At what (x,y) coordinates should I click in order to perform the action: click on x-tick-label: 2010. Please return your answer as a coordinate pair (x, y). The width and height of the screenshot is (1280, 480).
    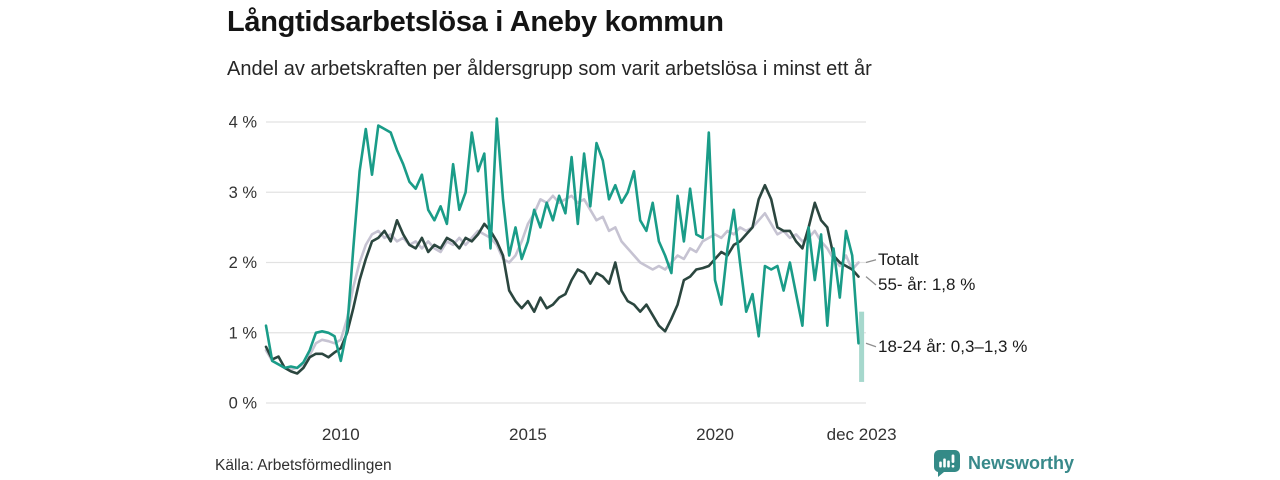
    Looking at the image, I should click on (341, 434).